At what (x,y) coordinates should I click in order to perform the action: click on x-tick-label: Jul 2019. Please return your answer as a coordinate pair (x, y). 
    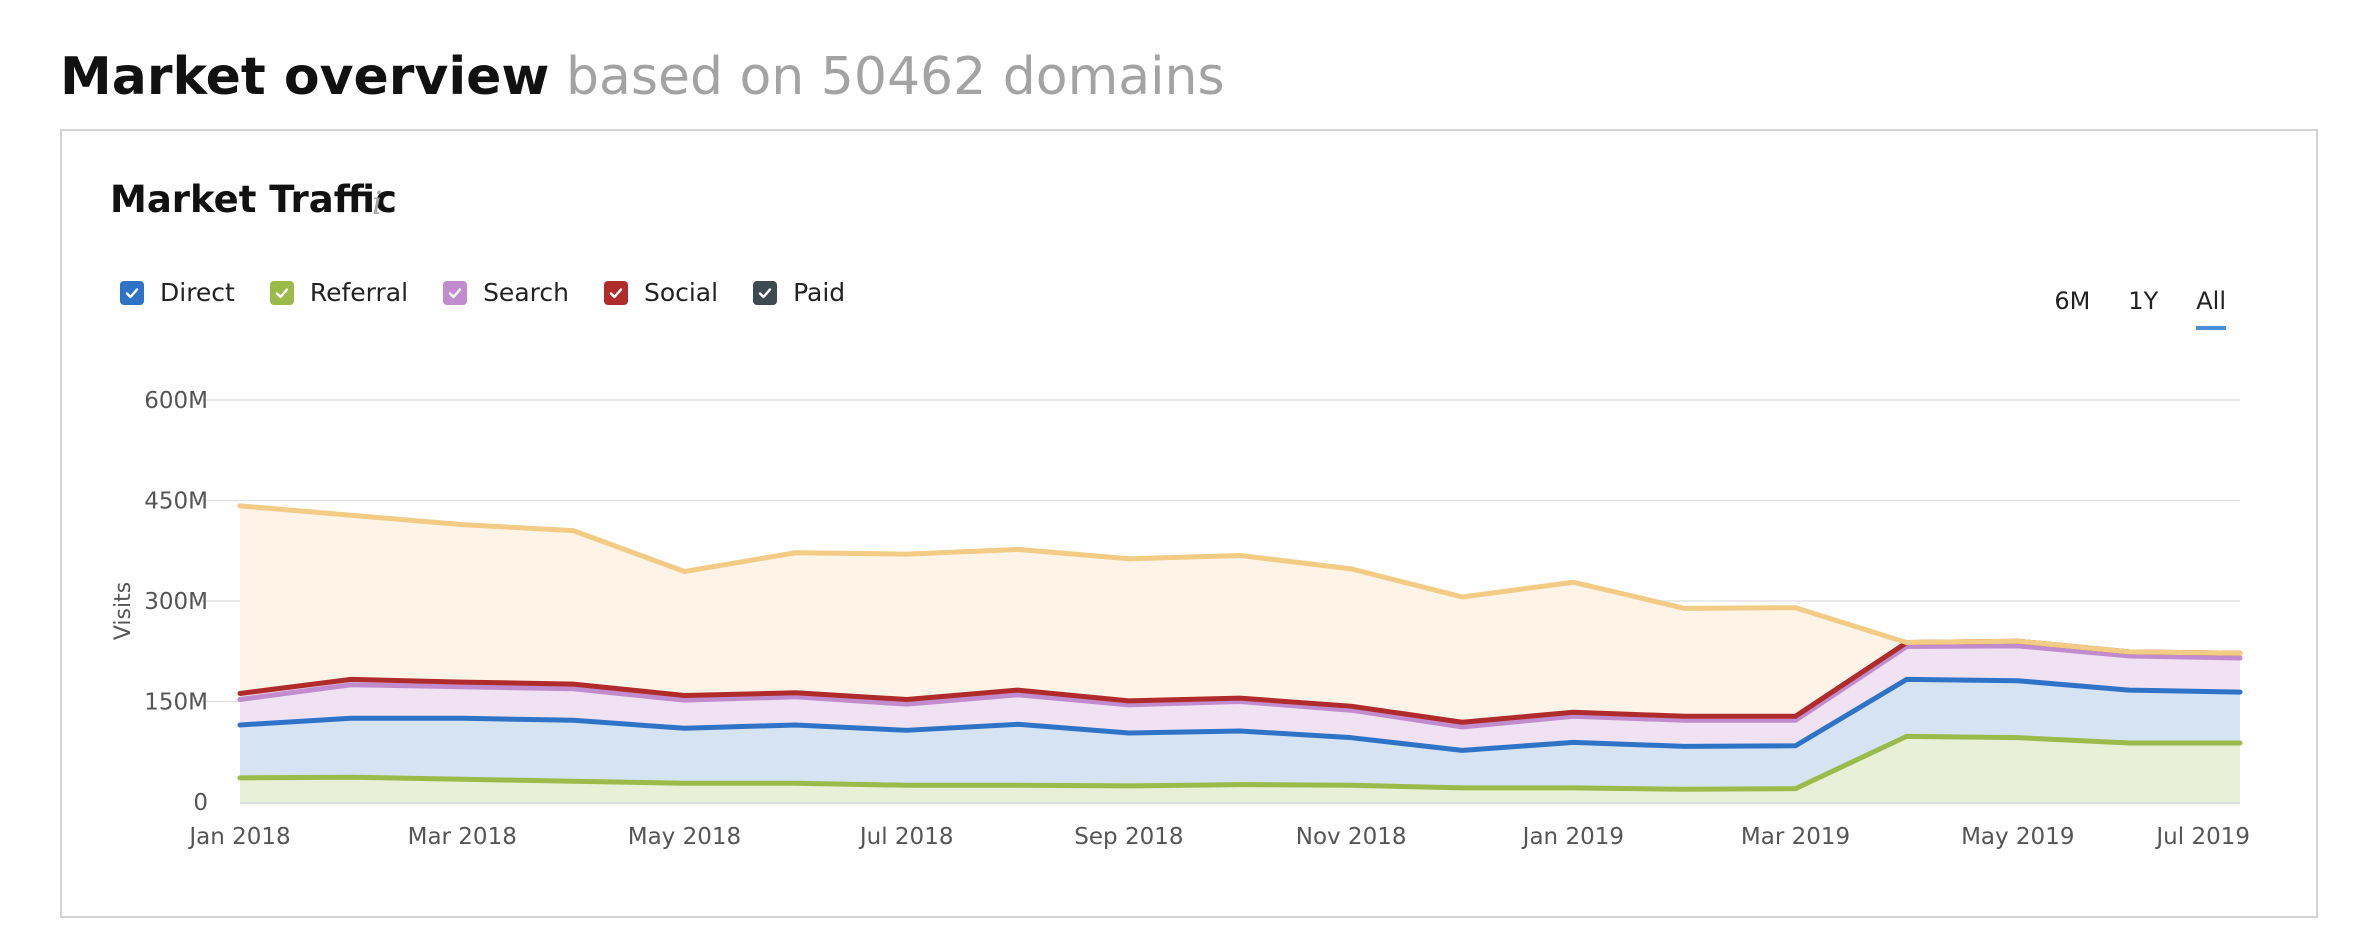
    Looking at the image, I should click on (2202, 837).